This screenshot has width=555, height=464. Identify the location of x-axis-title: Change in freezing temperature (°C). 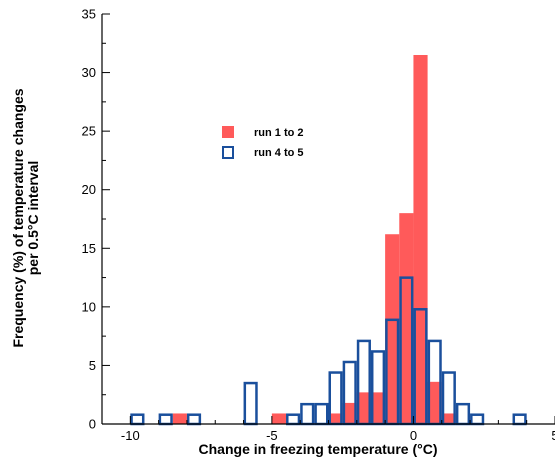
(318, 449).